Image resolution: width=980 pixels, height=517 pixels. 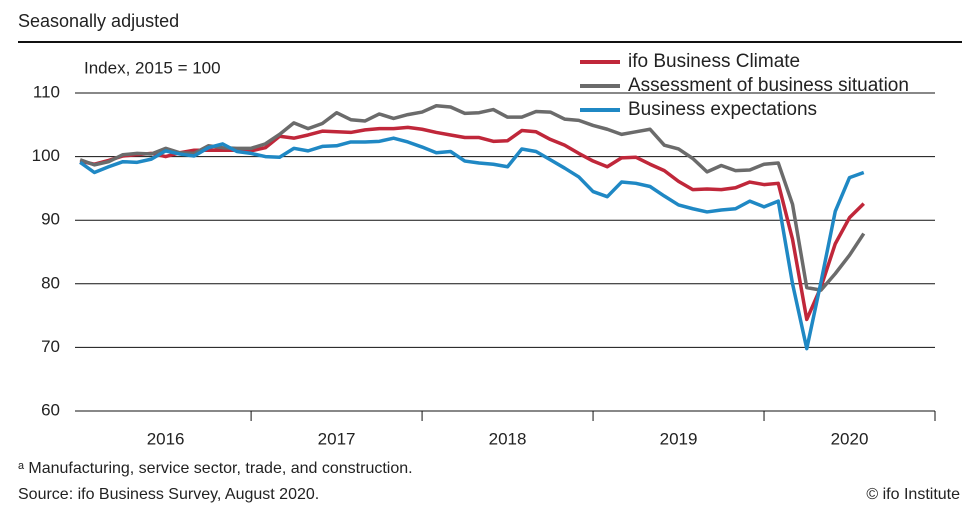 What do you see at coordinates (679, 438) in the screenshot?
I see `x-tick-label: 2019` at bounding box center [679, 438].